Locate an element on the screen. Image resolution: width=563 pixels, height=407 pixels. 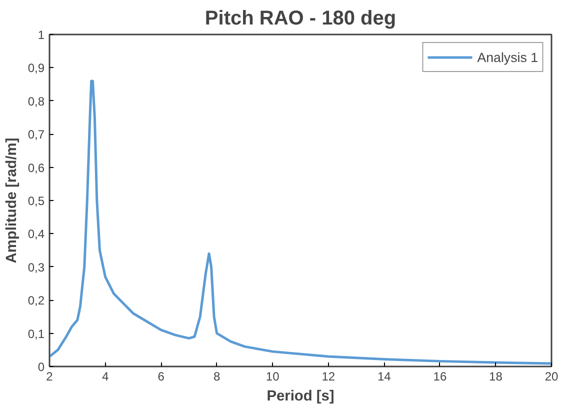
y-tick-label: 0,8 is located at coordinates (36, 101).